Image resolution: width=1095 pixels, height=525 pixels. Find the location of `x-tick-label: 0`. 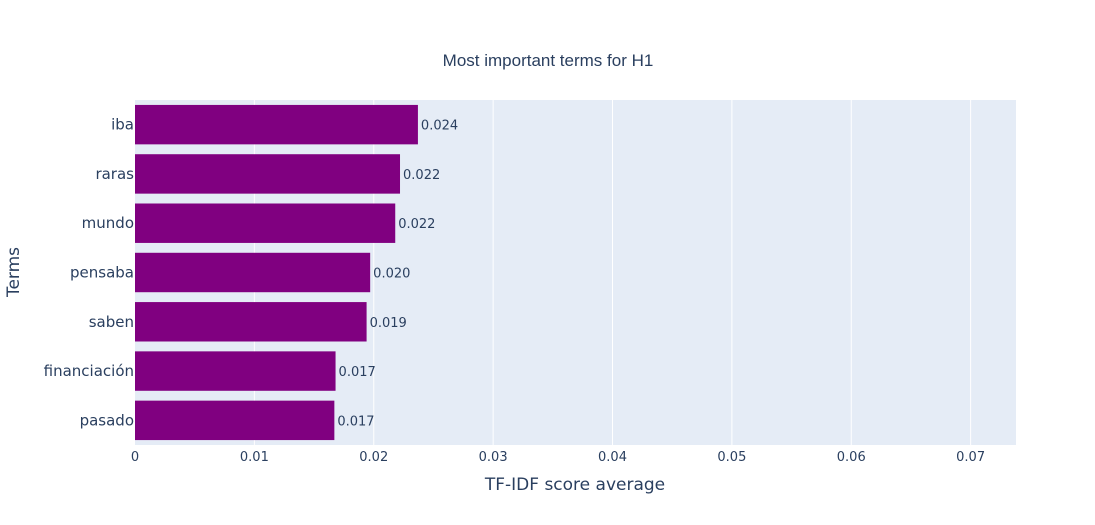

x-tick-label: 0 is located at coordinates (135, 457).